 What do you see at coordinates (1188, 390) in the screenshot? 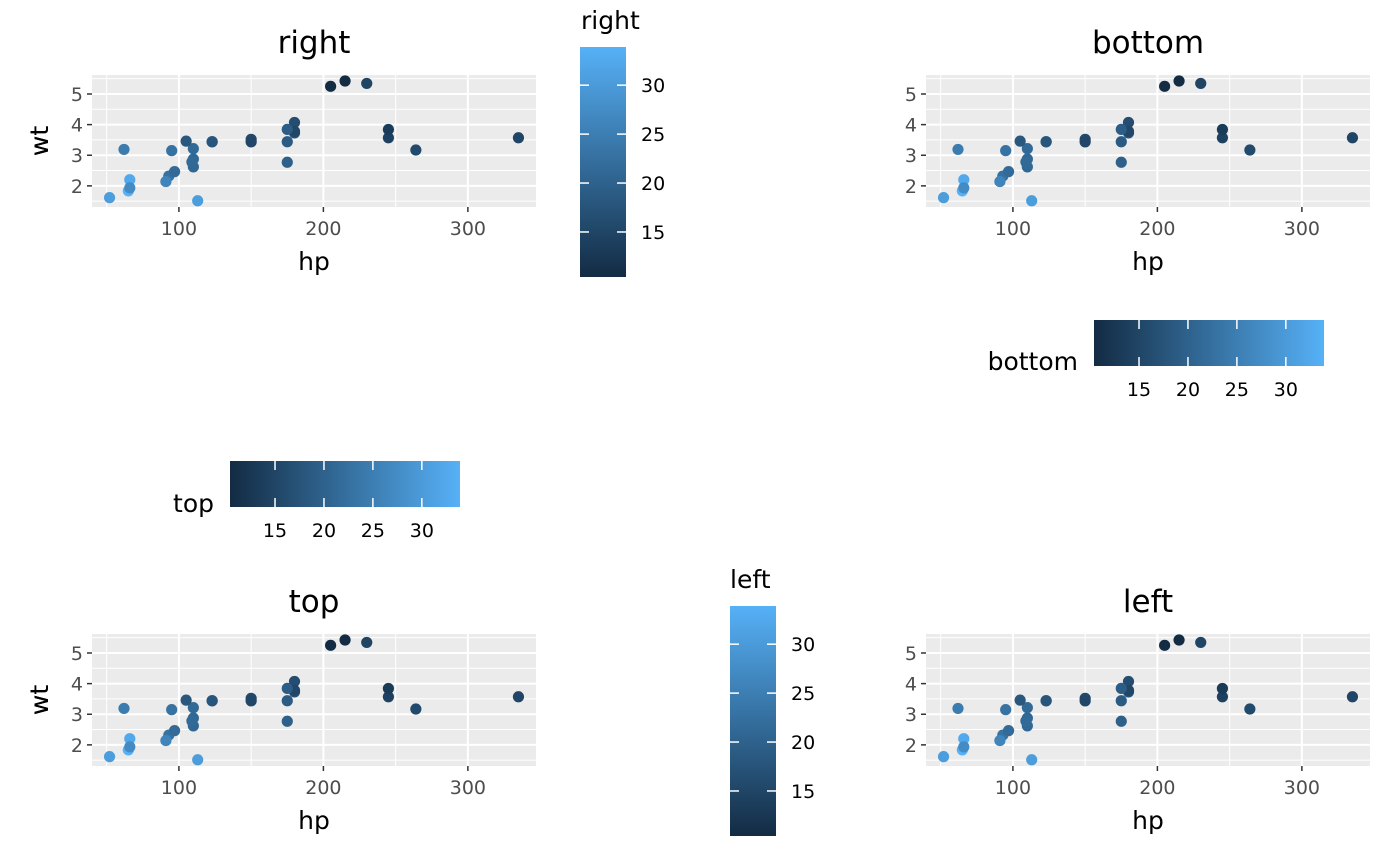
I see `legend-tick-label: 20` at bounding box center [1188, 390].